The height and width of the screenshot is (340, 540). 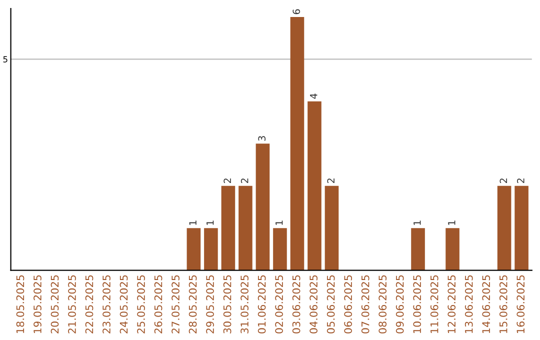 What do you see at coordinates (348, 304) in the screenshot?
I see `x-tick-label: 06.06.2025` at bounding box center [348, 304].